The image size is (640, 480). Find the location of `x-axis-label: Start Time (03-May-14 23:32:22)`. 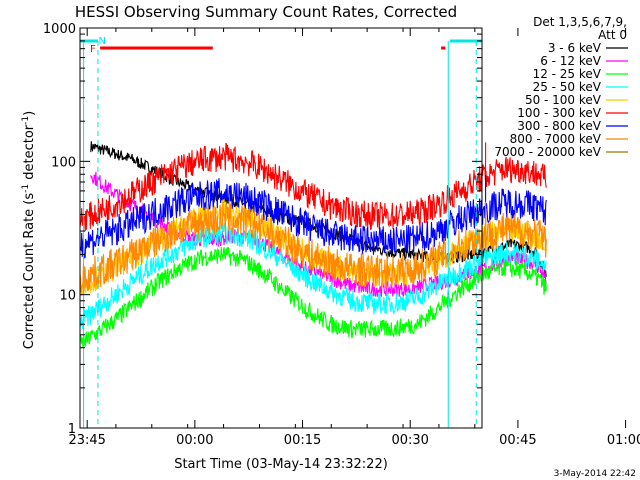

x-axis-label: Start Time (03-May-14 23:32:22) is located at coordinates (281, 464).